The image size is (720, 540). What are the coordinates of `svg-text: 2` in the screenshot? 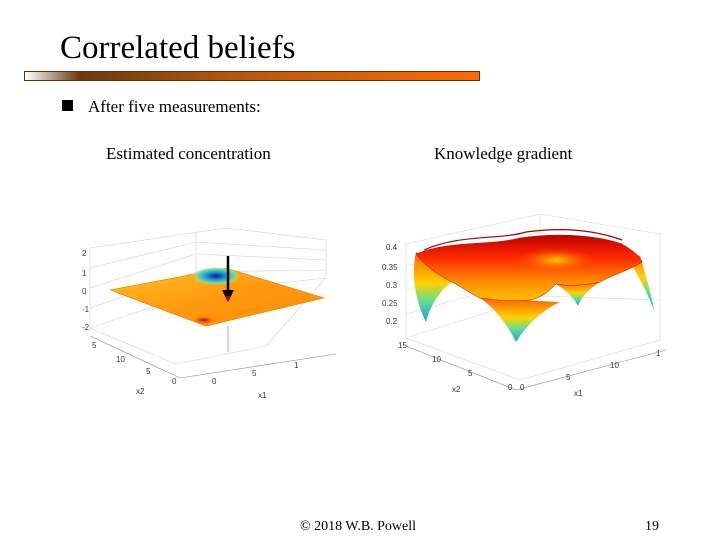 It's located at (84, 253).